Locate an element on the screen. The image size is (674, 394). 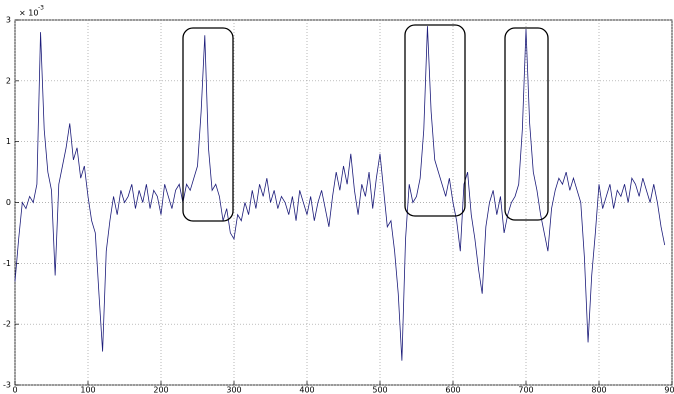
x-tick-label: 500 is located at coordinates (379, 390).